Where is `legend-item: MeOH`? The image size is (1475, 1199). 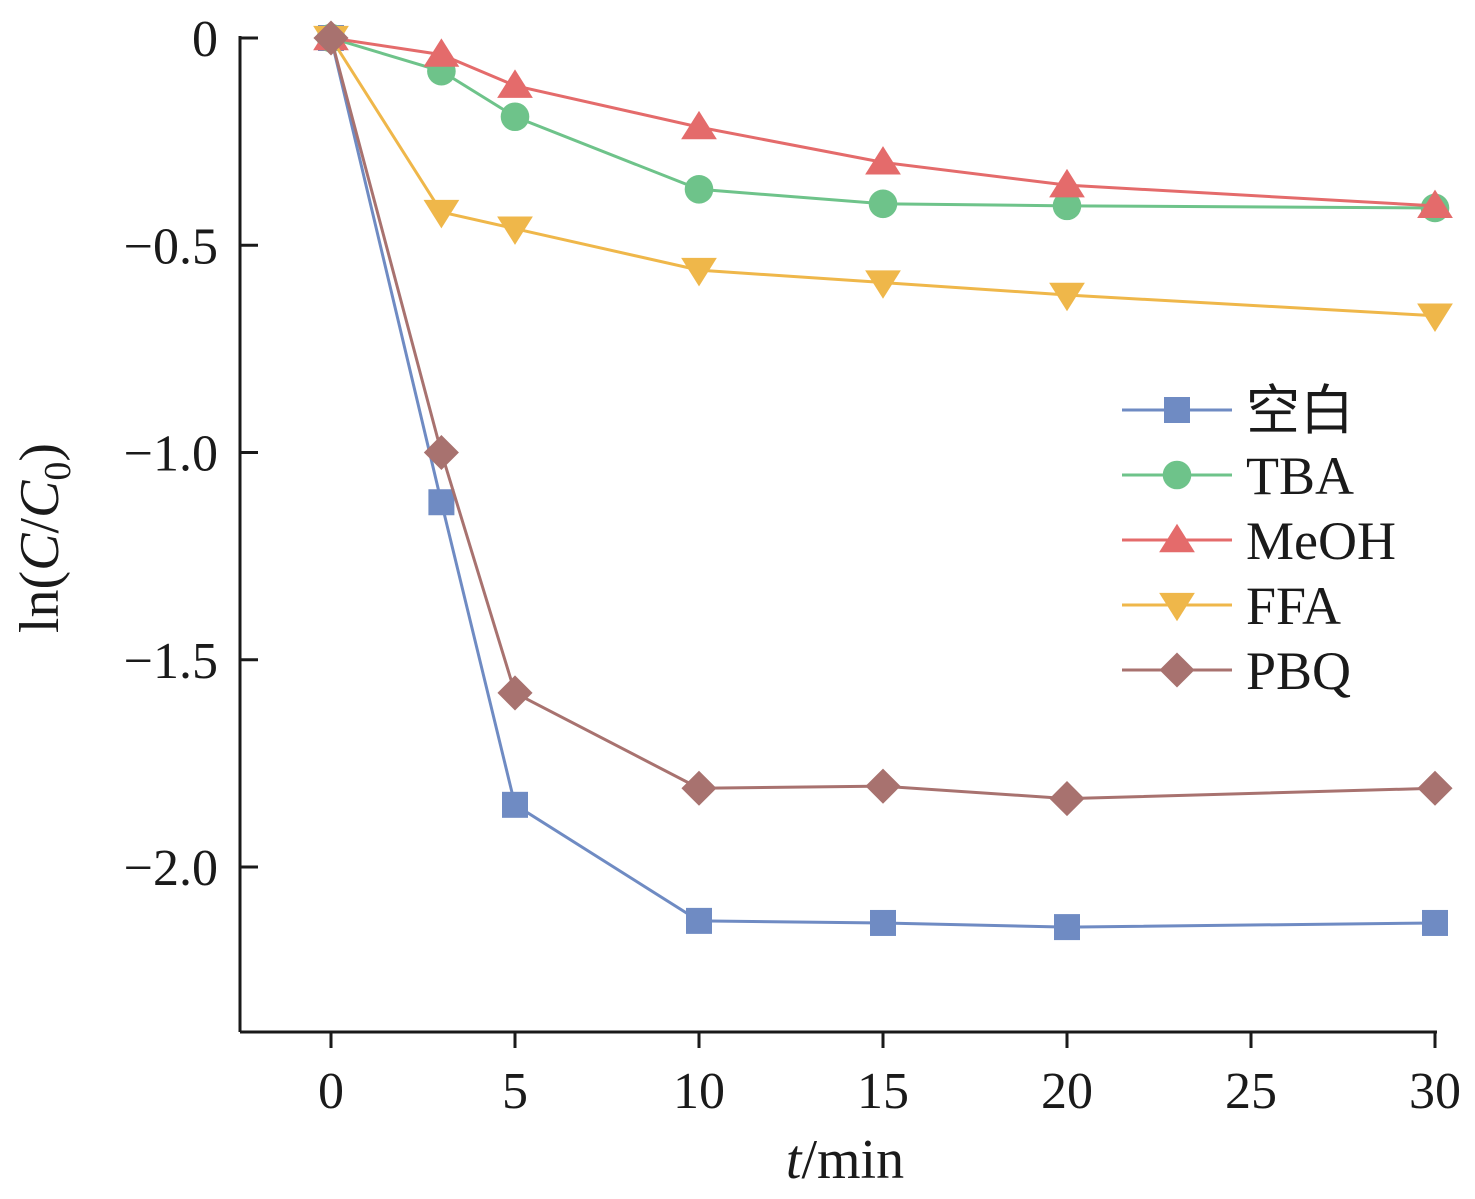 legend-item: MeOH is located at coordinates (1259, 541).